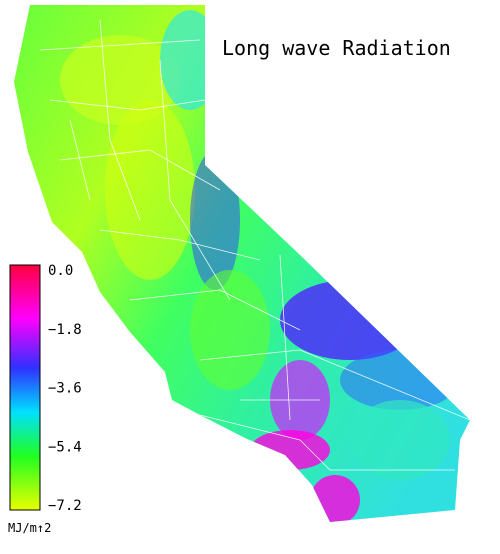  I want to click on map-title: Long wave Radiation, so click(336, 48).